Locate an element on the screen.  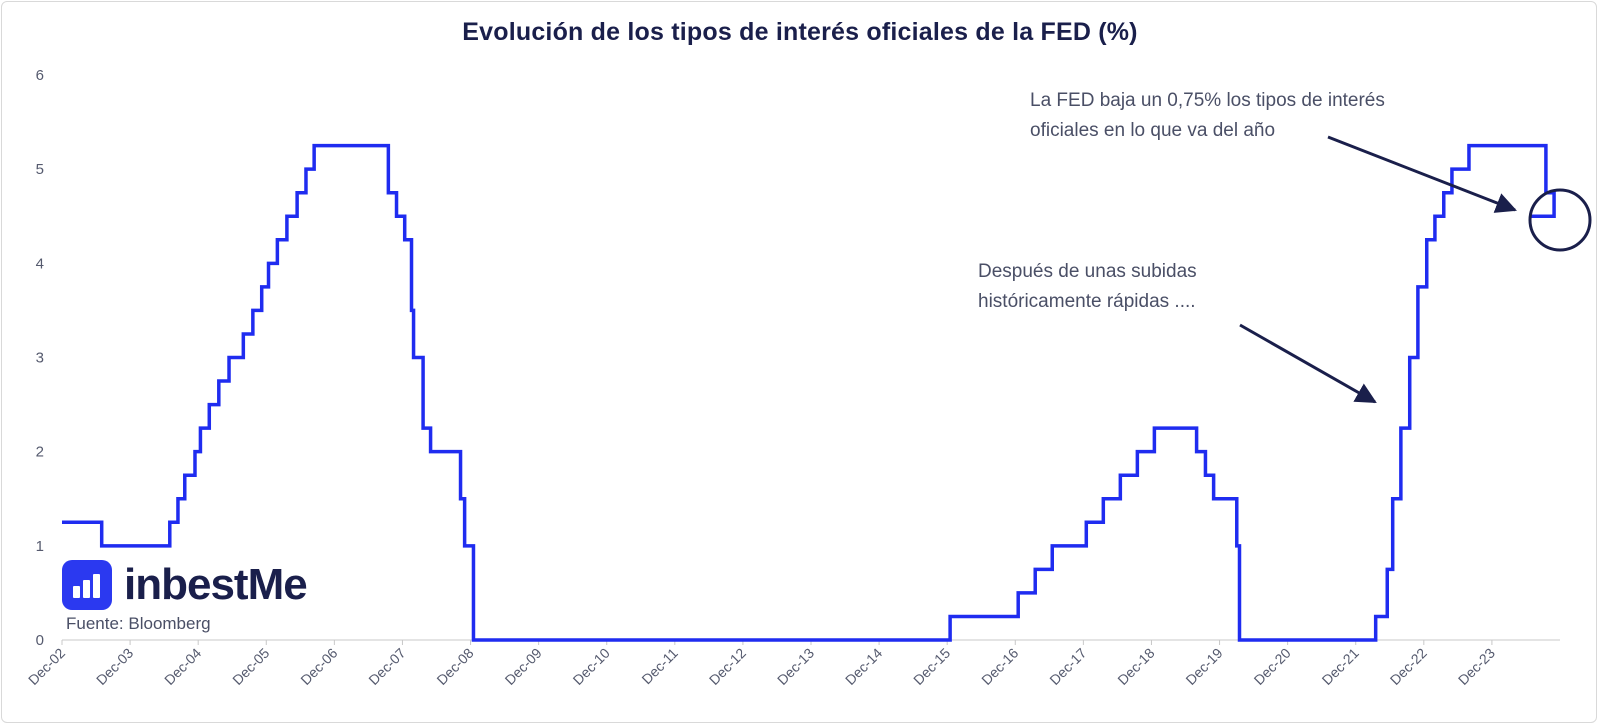
y-tick-label: 1 is located at coordinates (40, 546).